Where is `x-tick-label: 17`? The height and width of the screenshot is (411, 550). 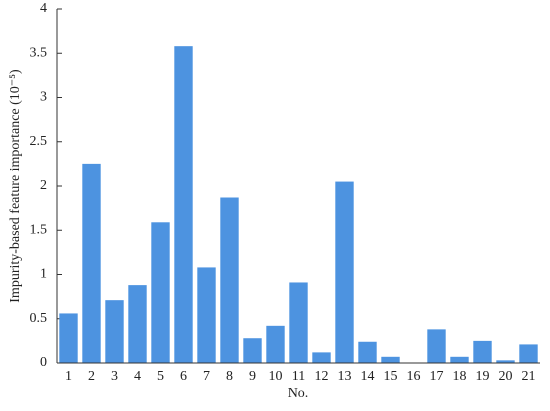
x-tick-label: 17 is located at coordinates (437, 376).